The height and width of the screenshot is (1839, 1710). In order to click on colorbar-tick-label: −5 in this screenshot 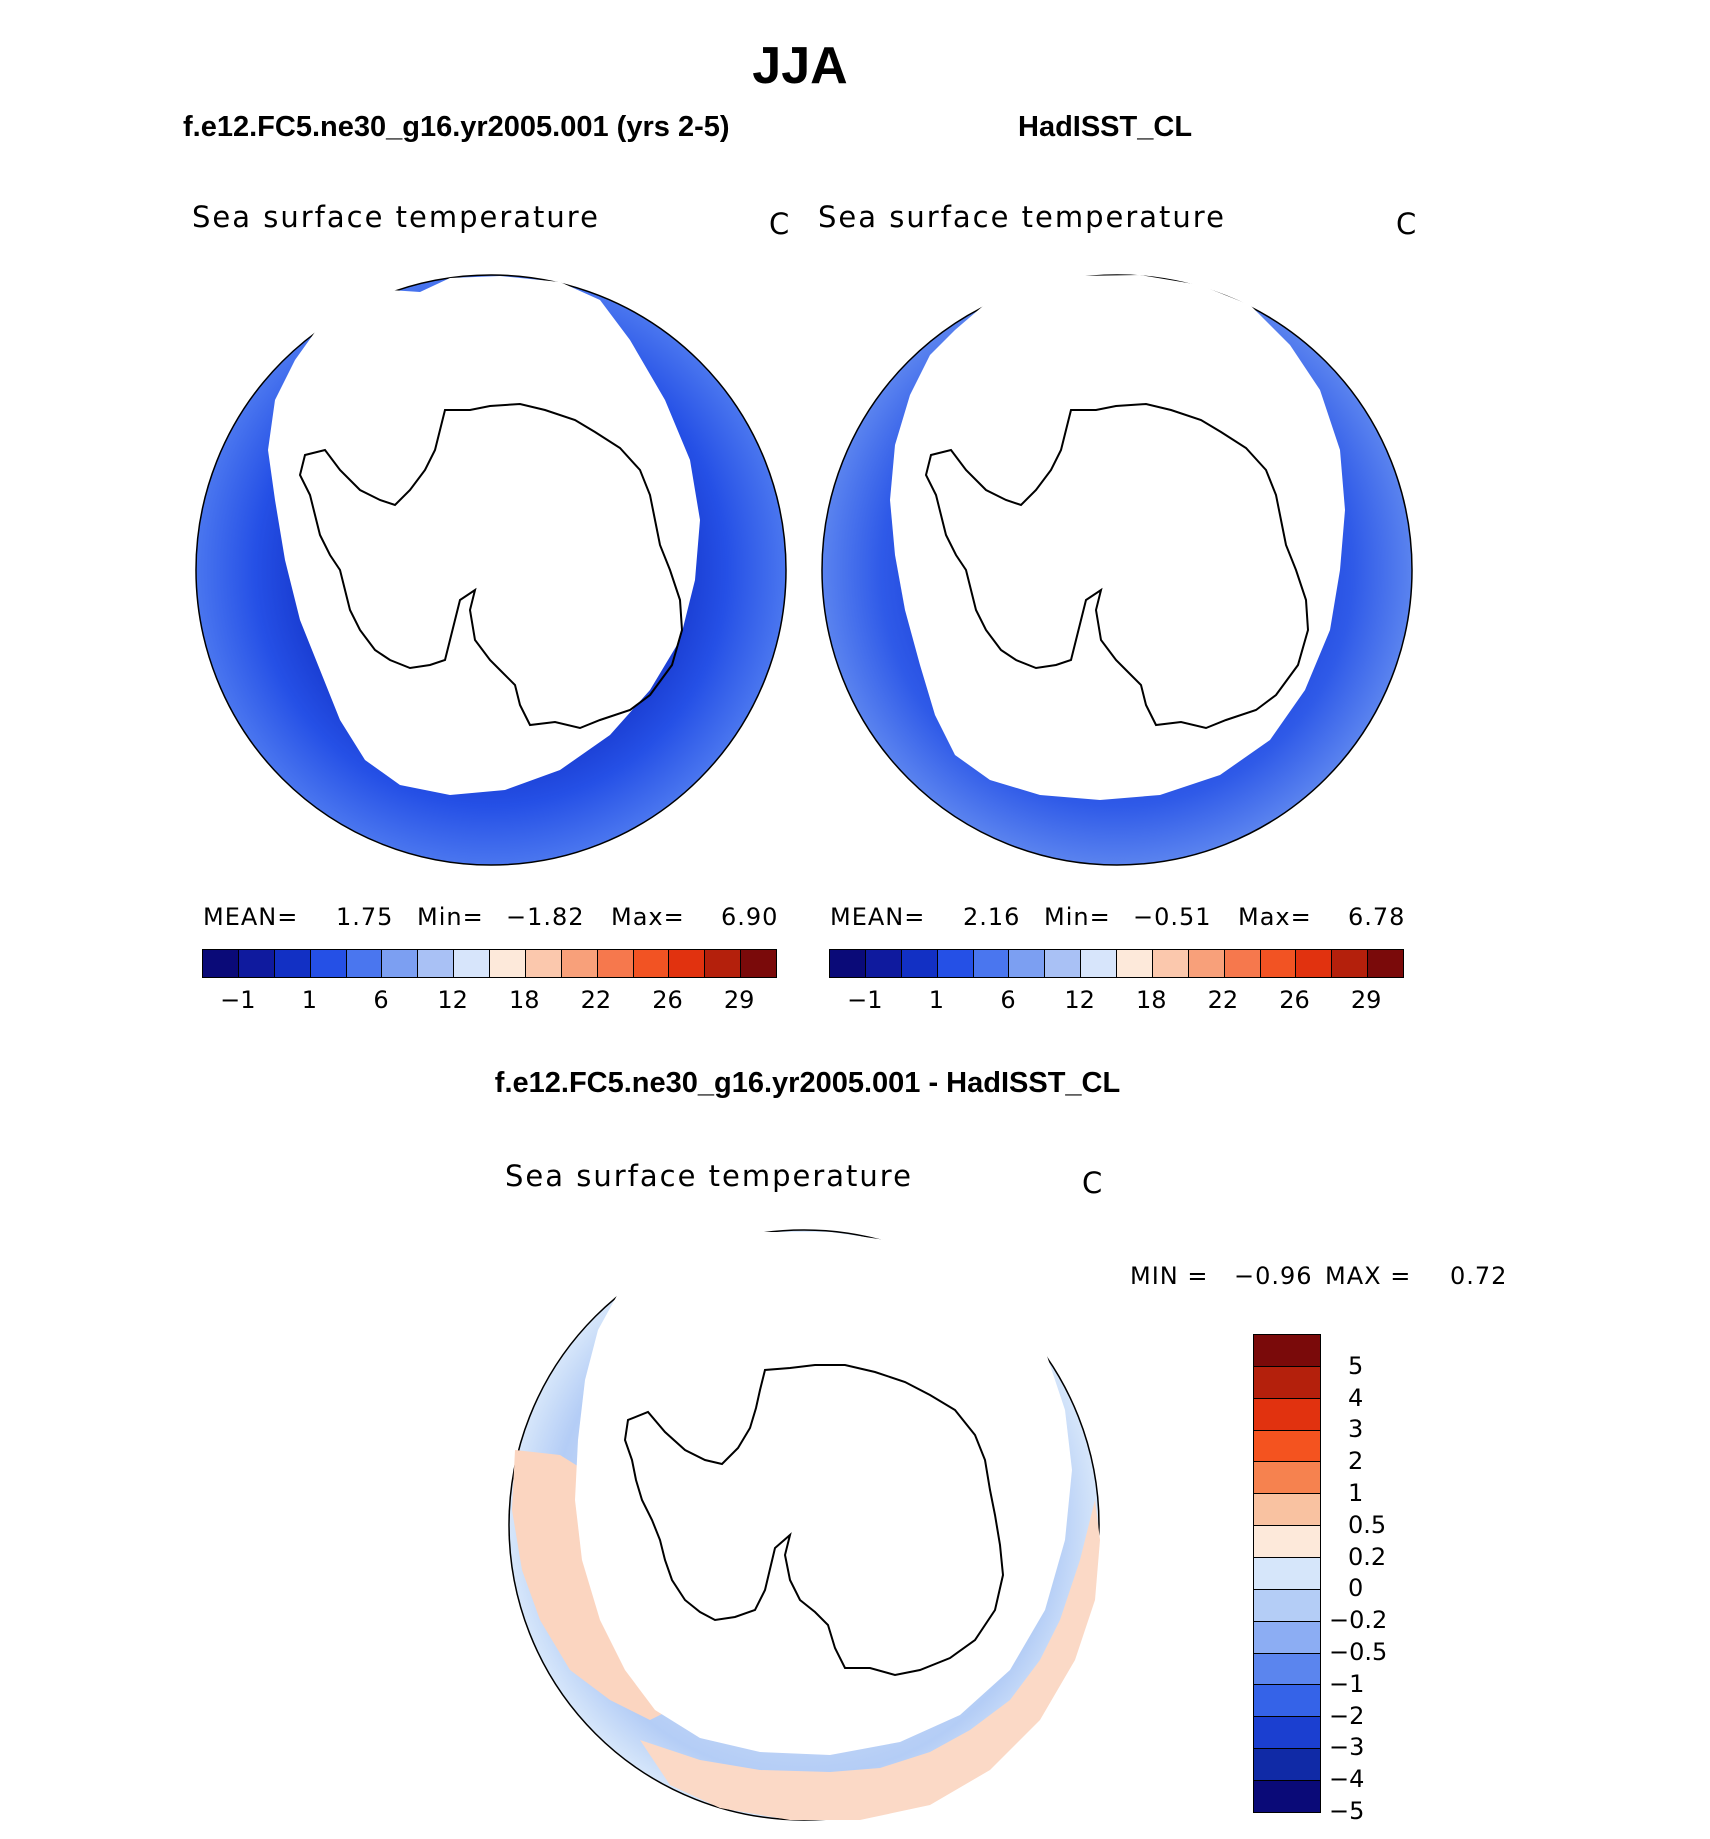, I will do `click(1347, 1811)`.